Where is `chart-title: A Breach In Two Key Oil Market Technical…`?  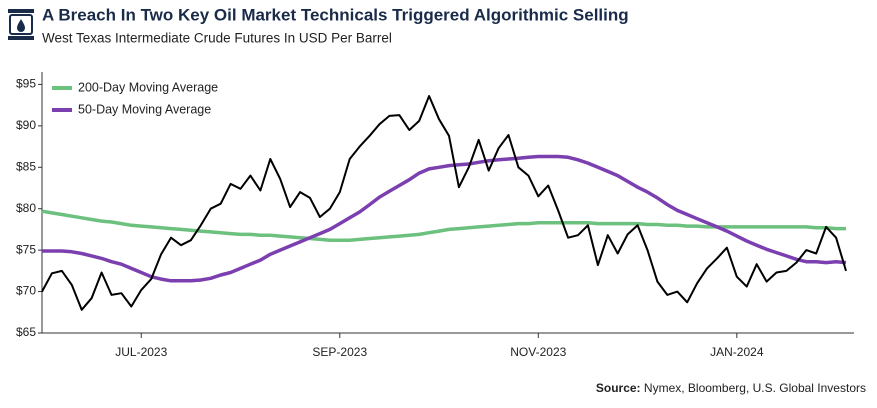 chart-title: A Breach In Two Key Oil Market Technical… is located at coordinates (335, 14).